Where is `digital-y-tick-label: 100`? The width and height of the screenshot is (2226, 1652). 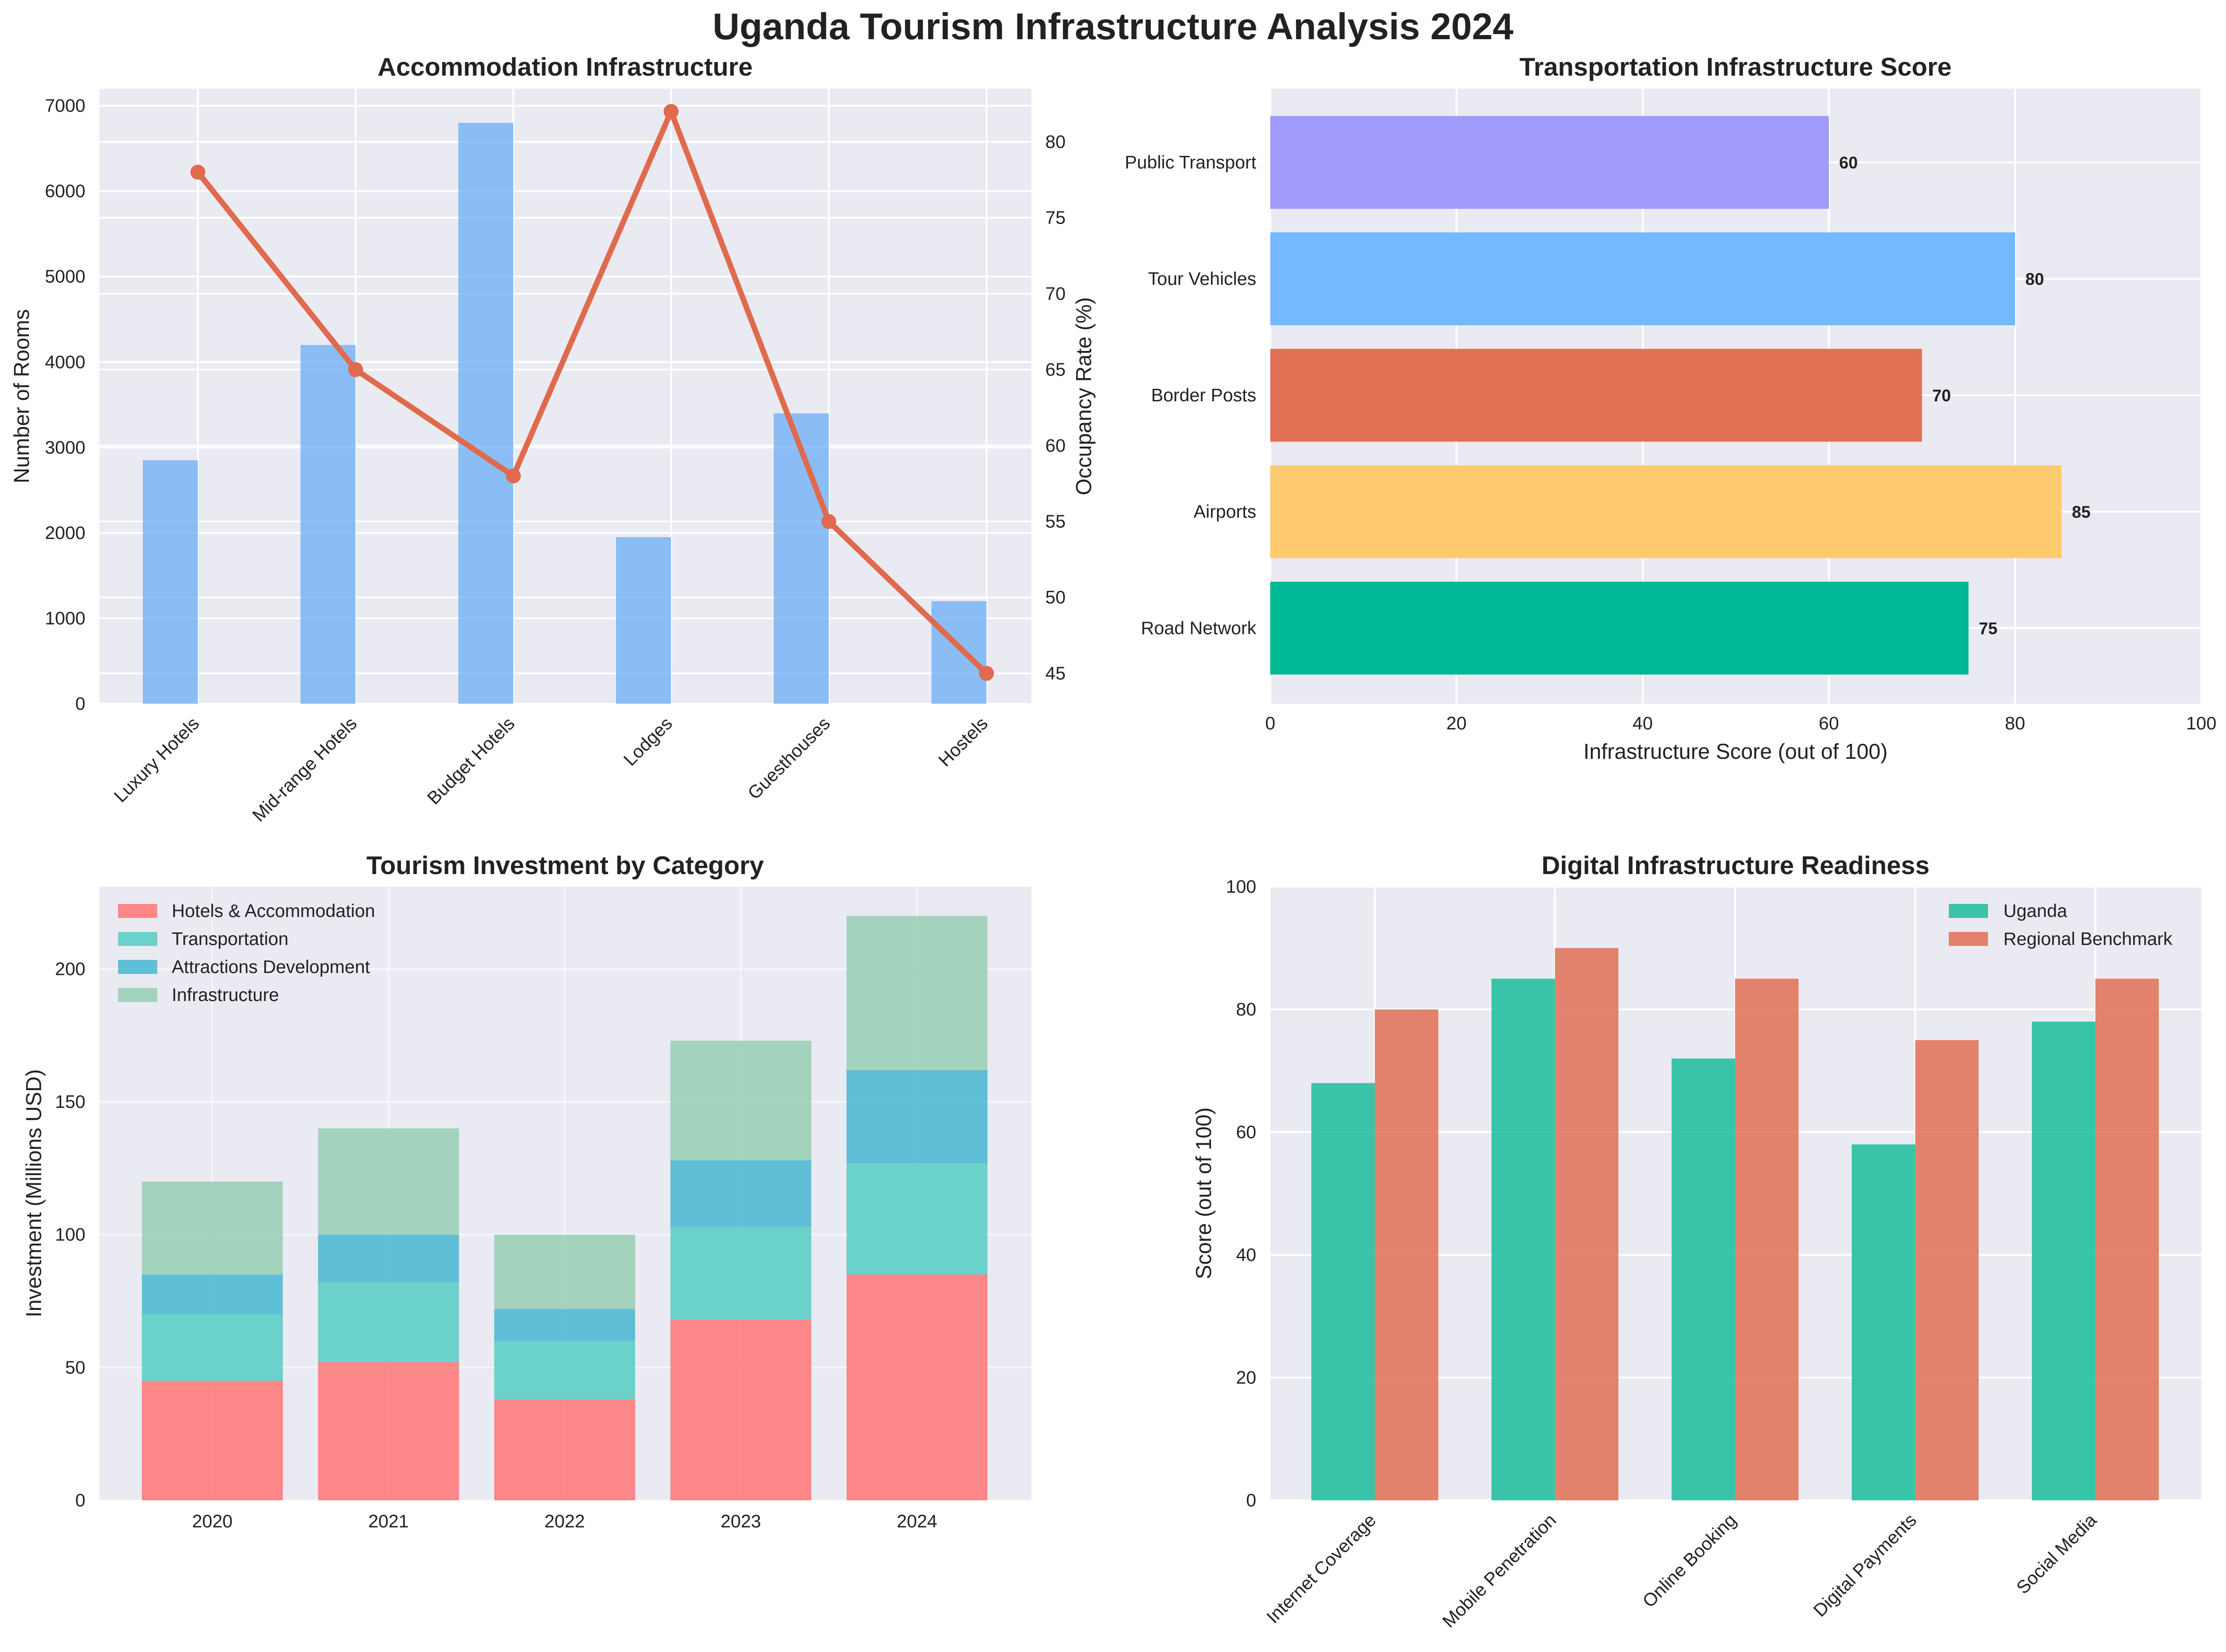 digital-y-tick-label: 100 is located at coordinates (1241, 887).